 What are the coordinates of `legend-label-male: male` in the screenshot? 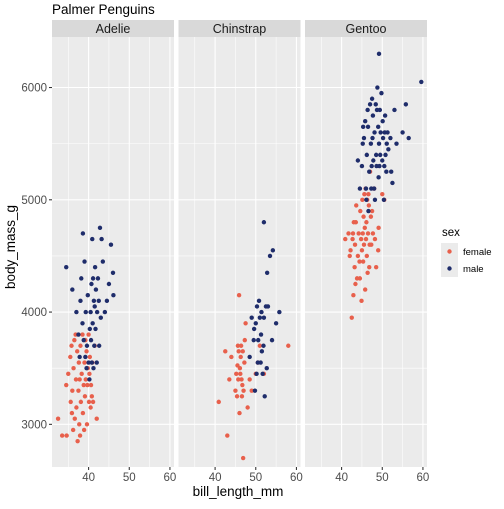 It's located at (473, 269).